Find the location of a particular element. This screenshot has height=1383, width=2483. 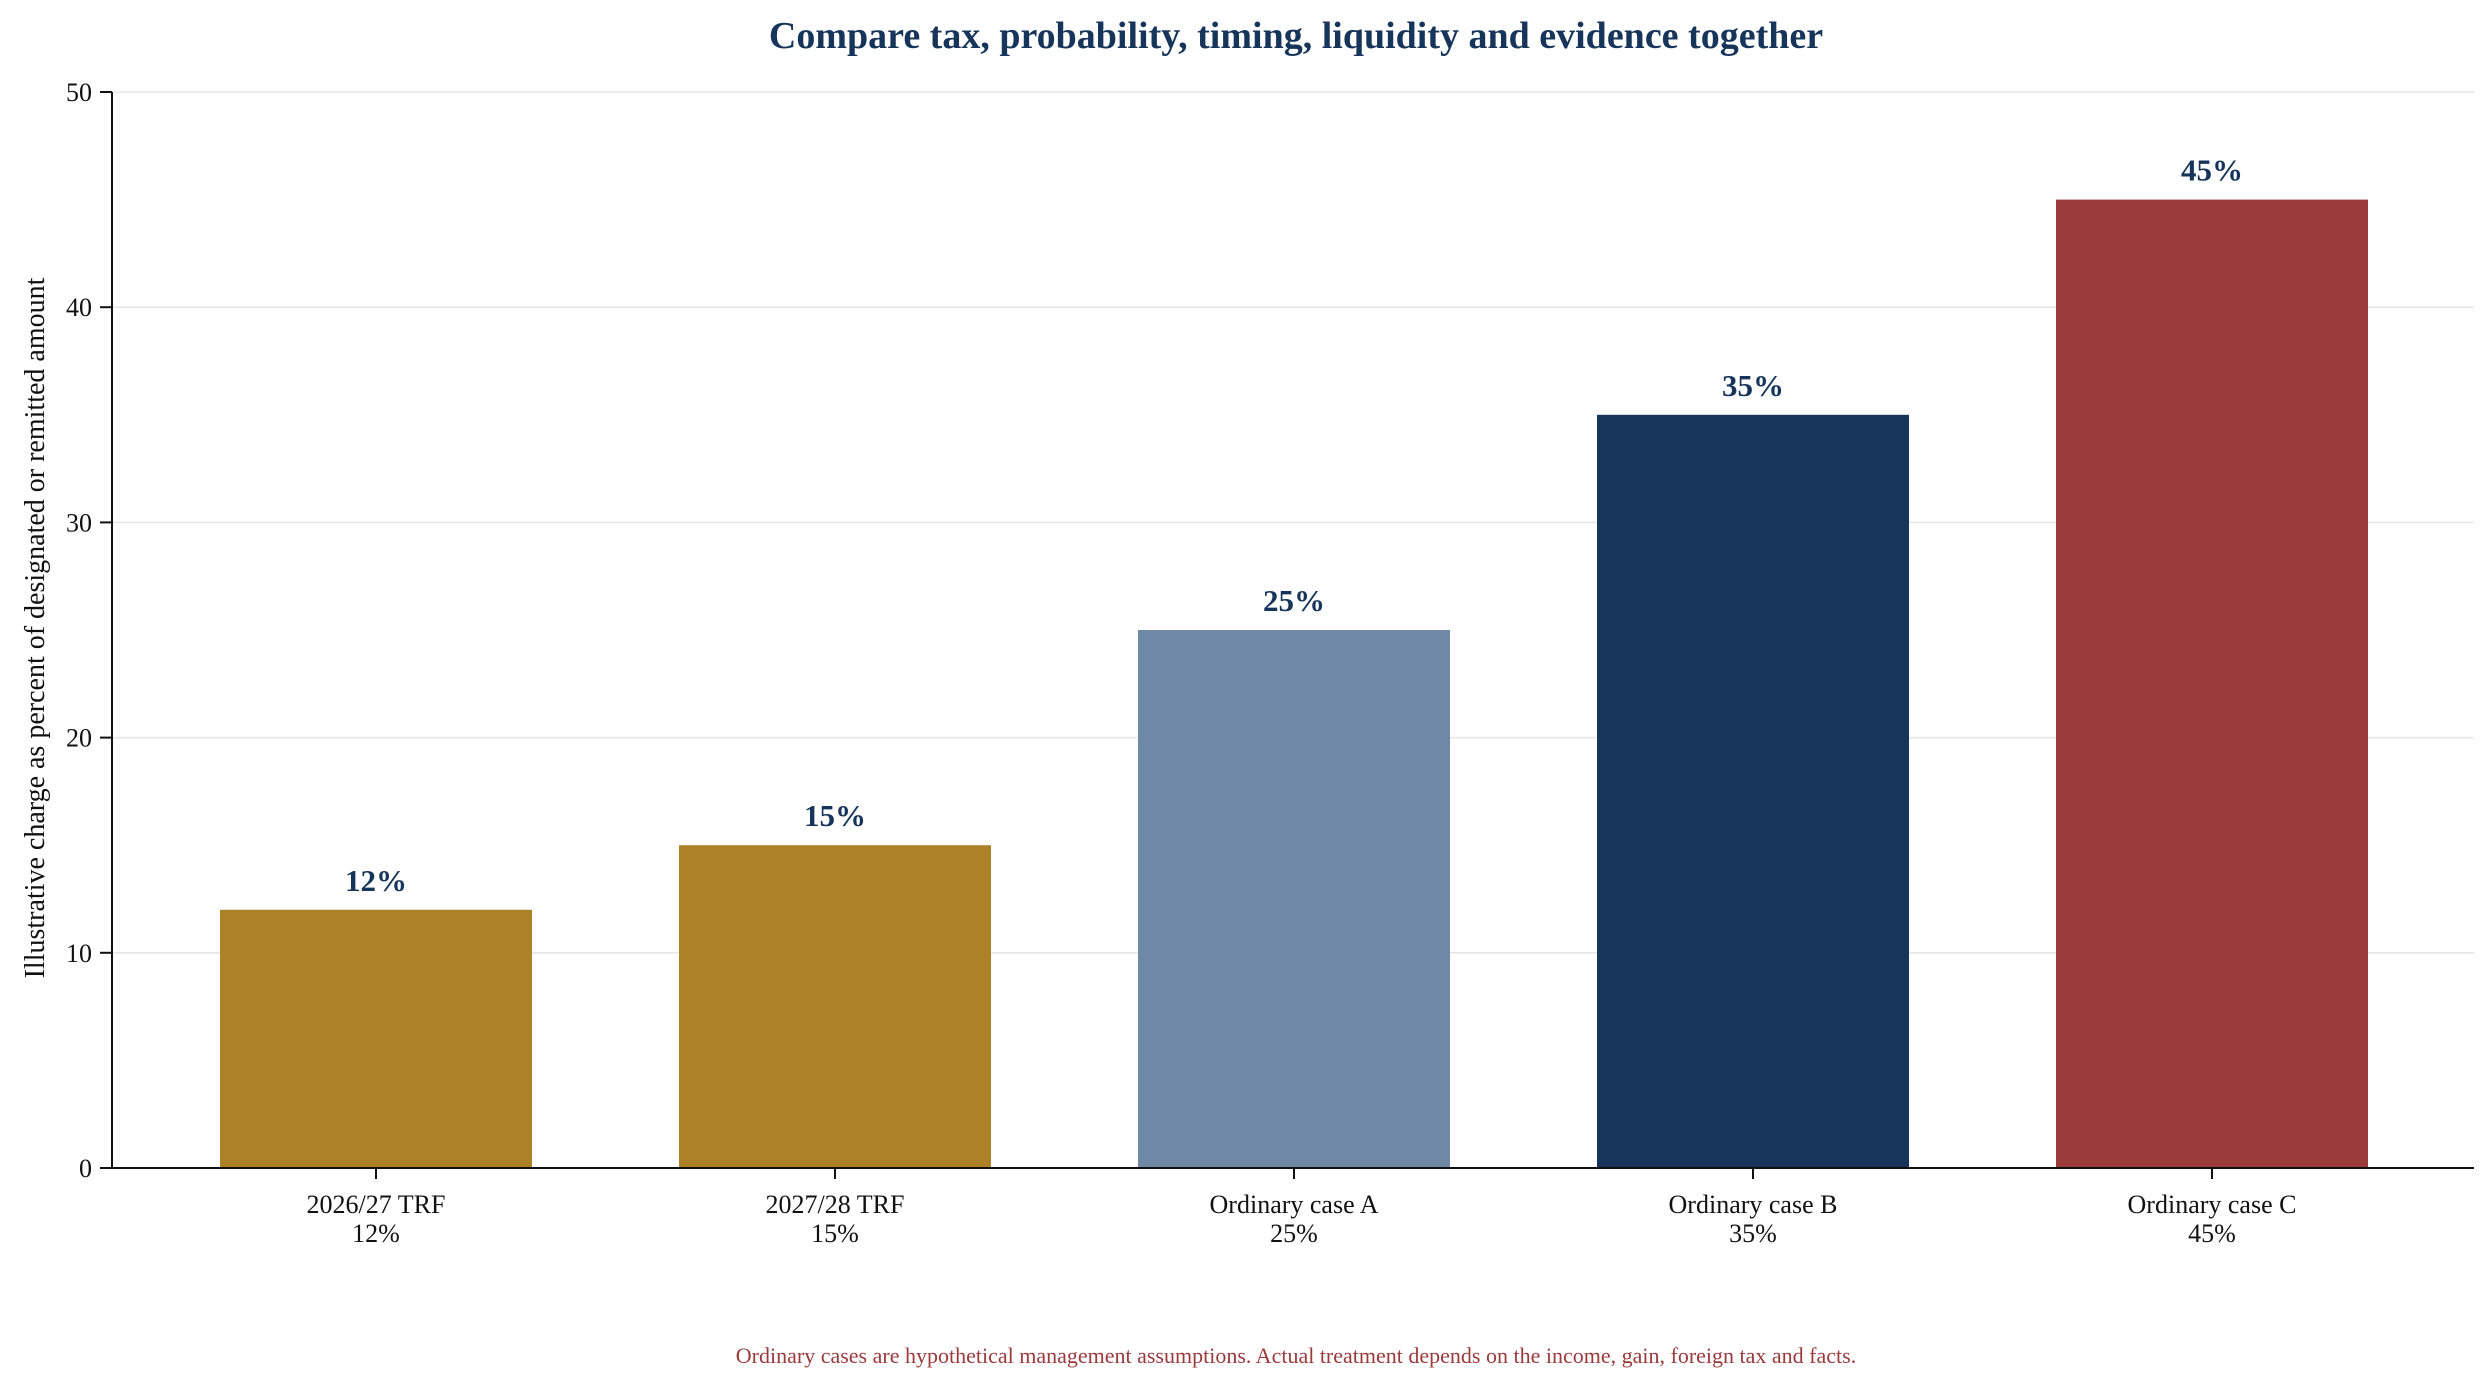

x-tick-sublabel: 12% is located at coordinates (376, 1233).